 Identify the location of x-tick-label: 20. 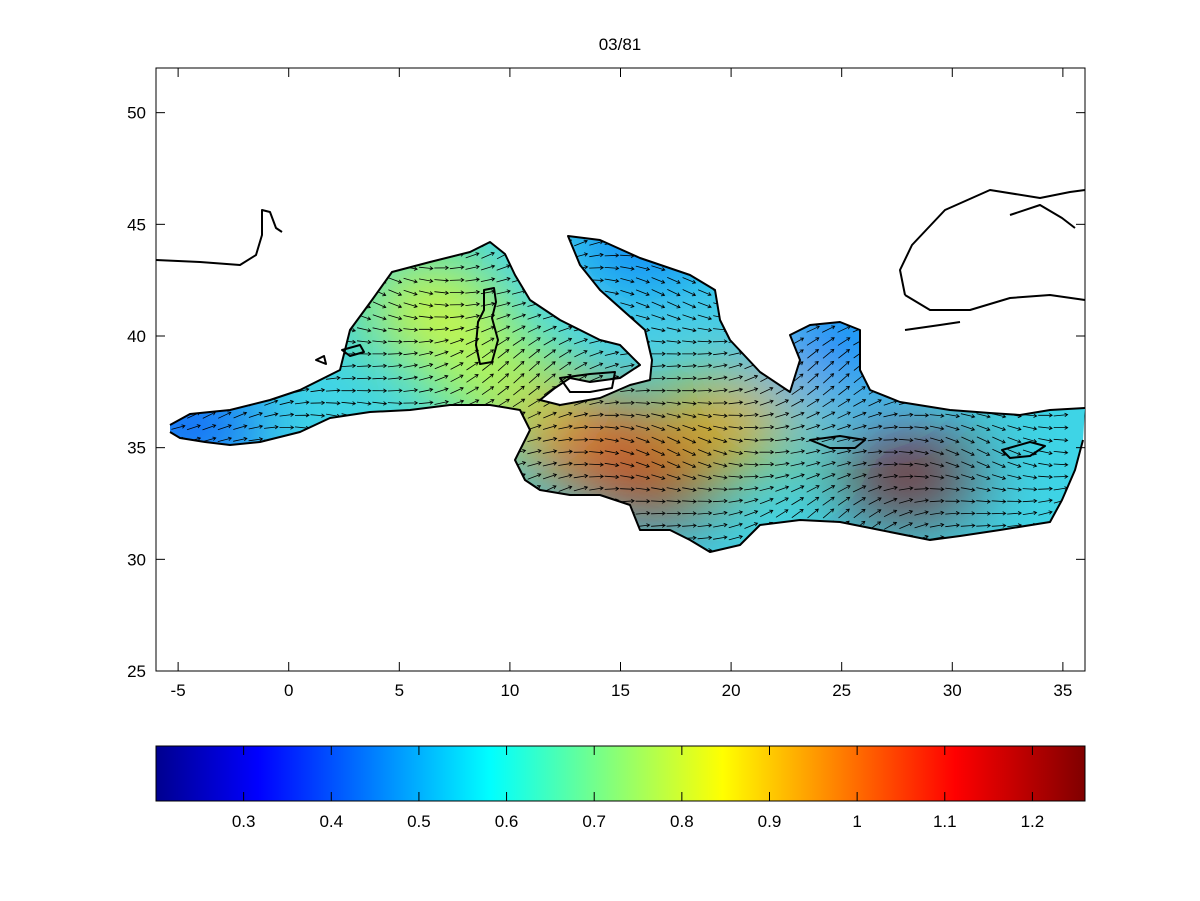
(731, 690).